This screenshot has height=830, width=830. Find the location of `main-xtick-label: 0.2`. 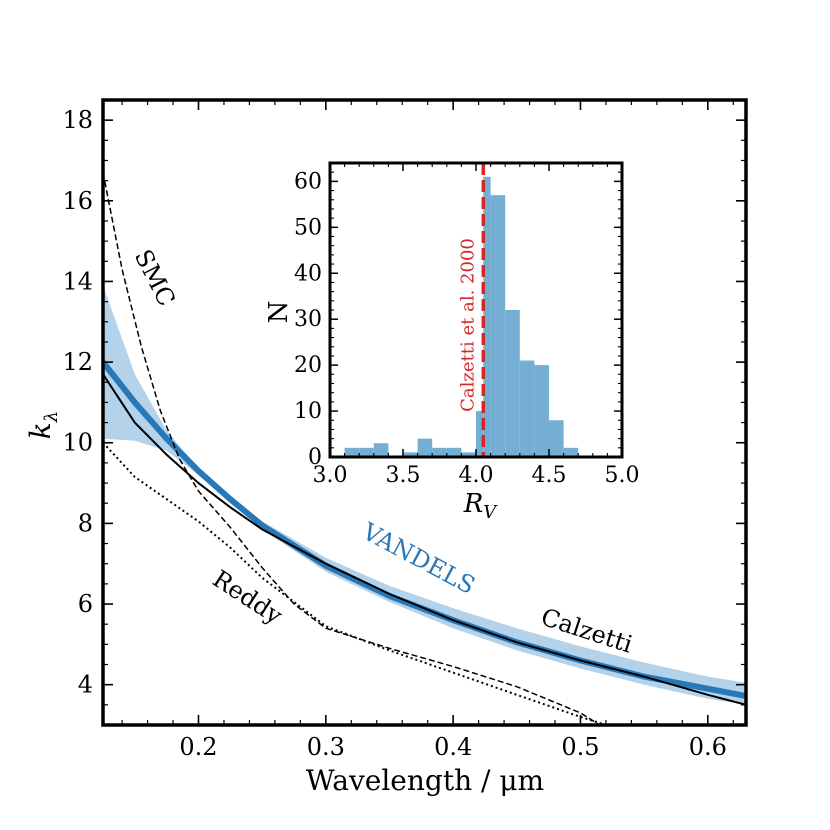

main-xtick-label: 0.2 is located at coordinates (198, 747).